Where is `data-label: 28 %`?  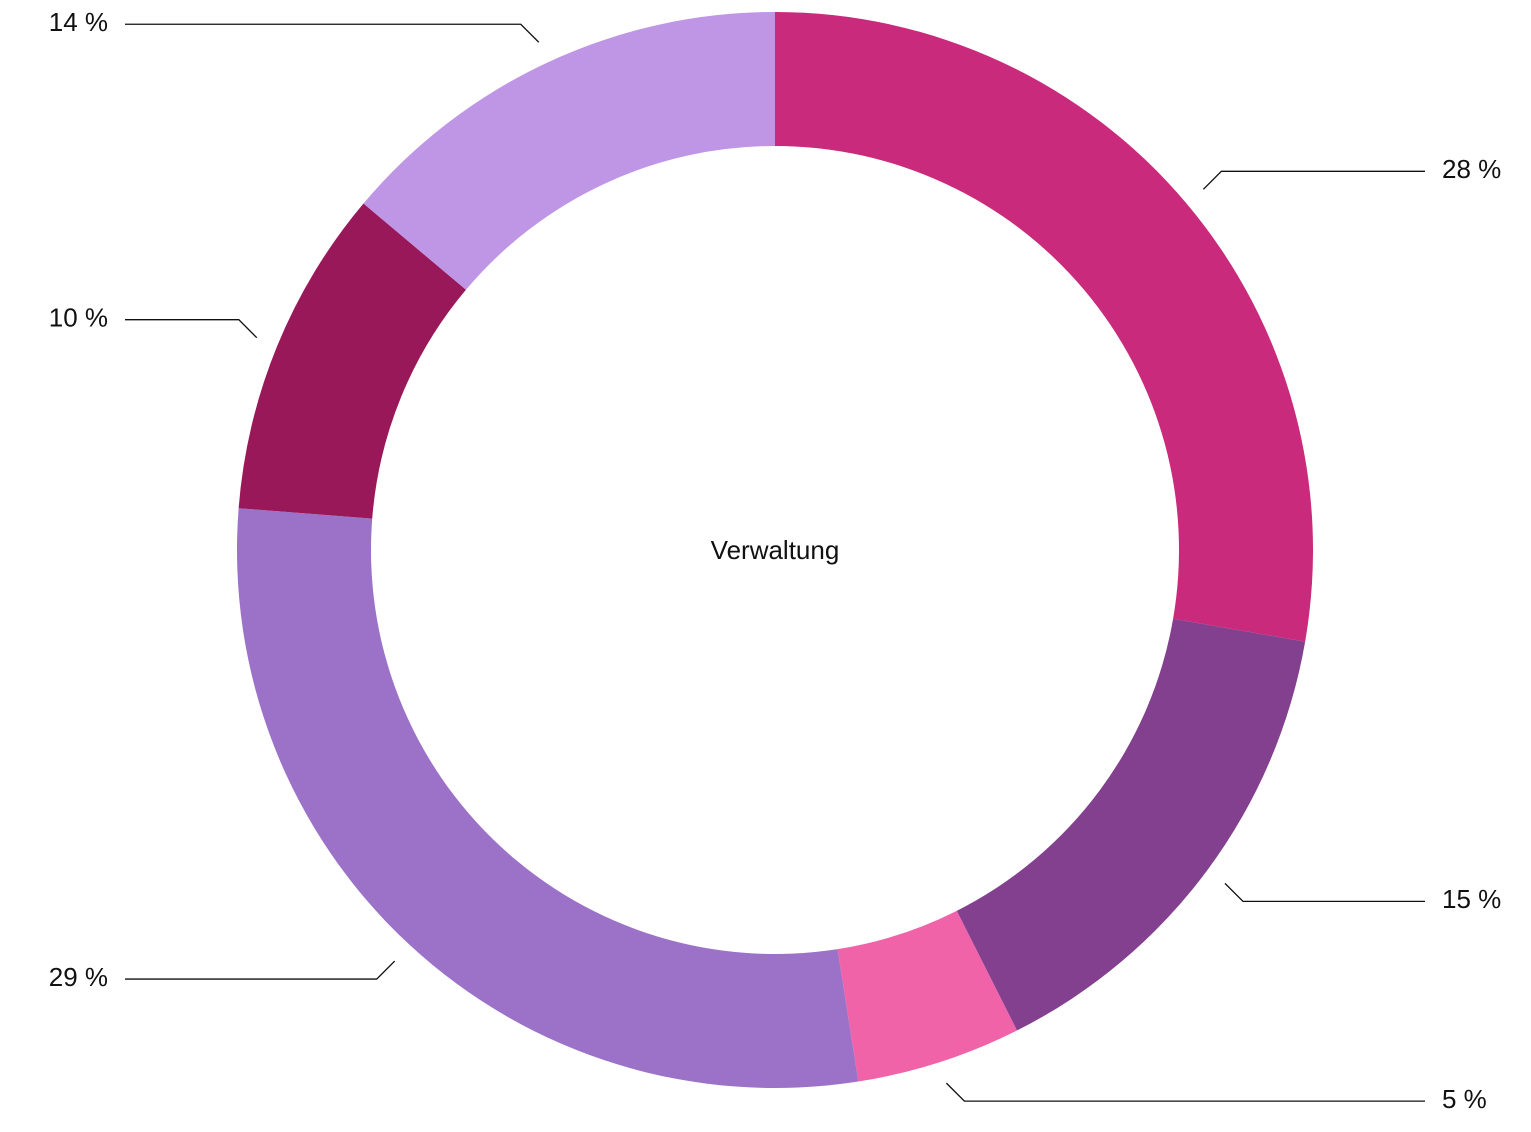
data-label: 28 % is located at coordinates (1471, 169).